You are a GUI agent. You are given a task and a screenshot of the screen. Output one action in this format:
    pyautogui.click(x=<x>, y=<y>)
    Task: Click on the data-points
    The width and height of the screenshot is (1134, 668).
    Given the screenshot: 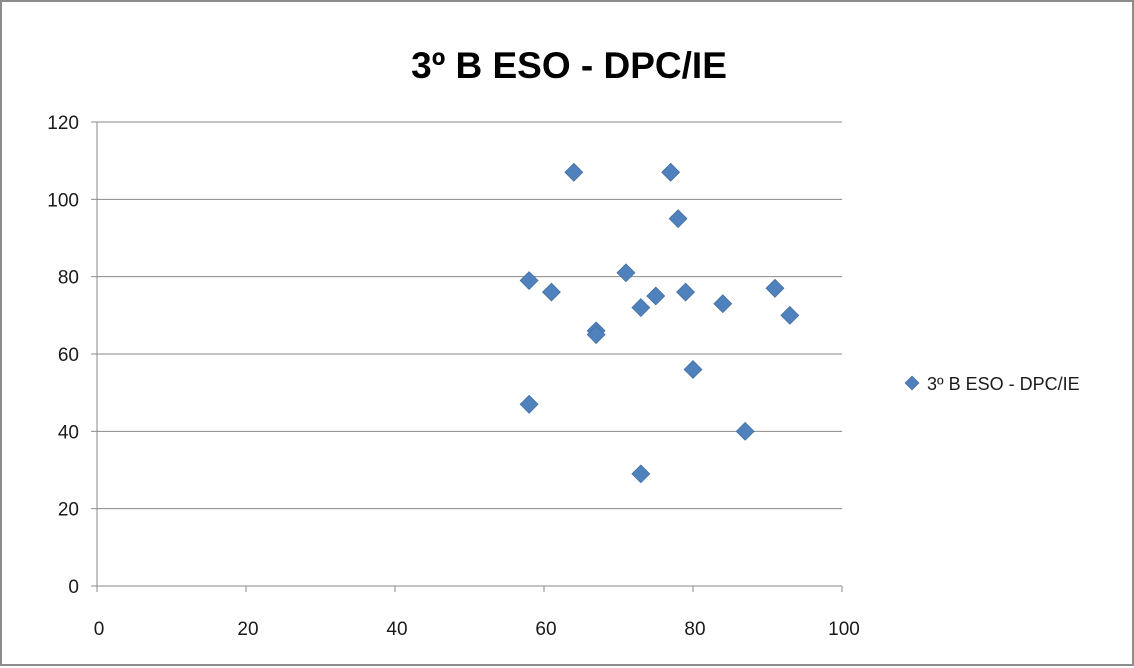 What is the action you would take?
    pyautogui.click(x=659, y=323)
    